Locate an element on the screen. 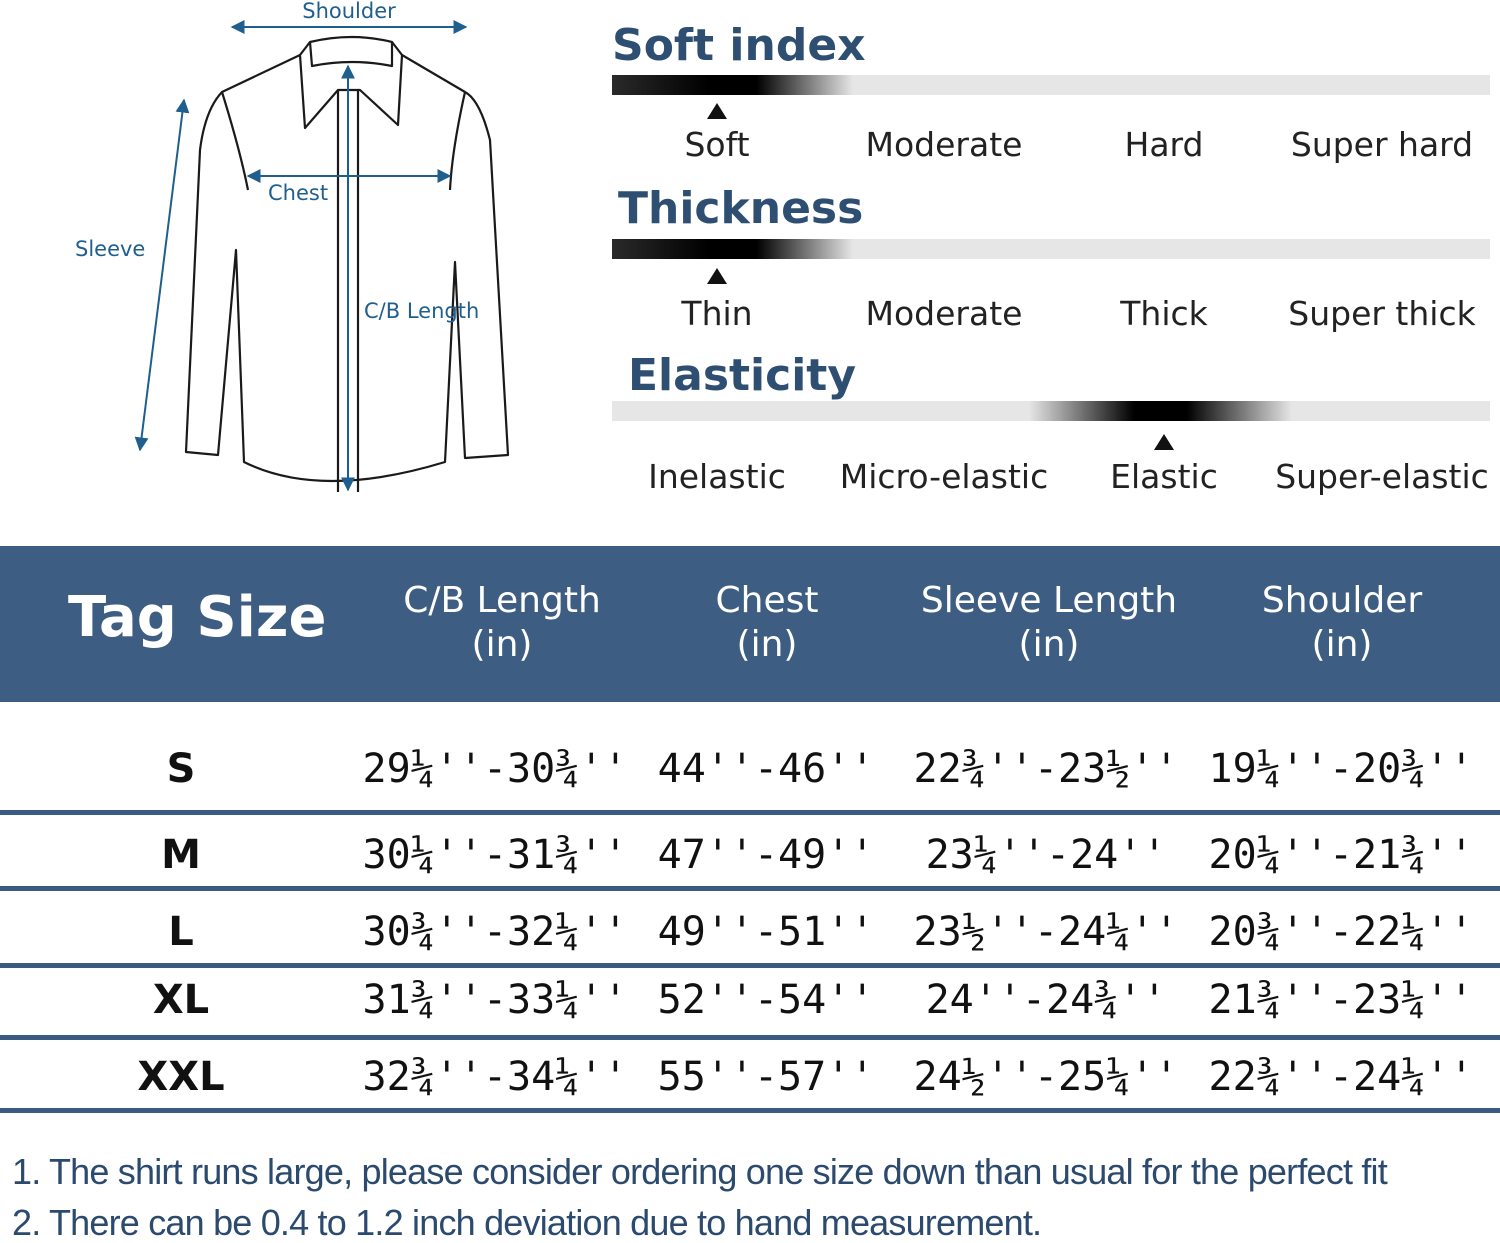 The height and width of the screenshot is (1243, 1500). chest-cell: 55''-57'' is located at coordinates (766, 1077).